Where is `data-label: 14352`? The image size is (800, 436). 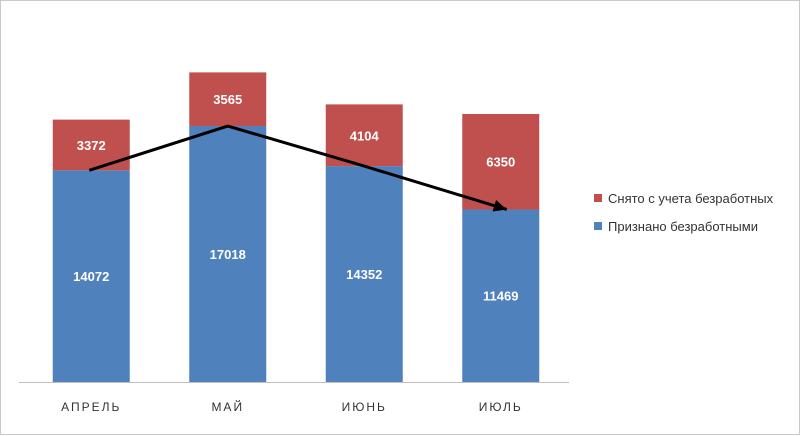
data-label: 14352 is located at coordinates (364, 274).